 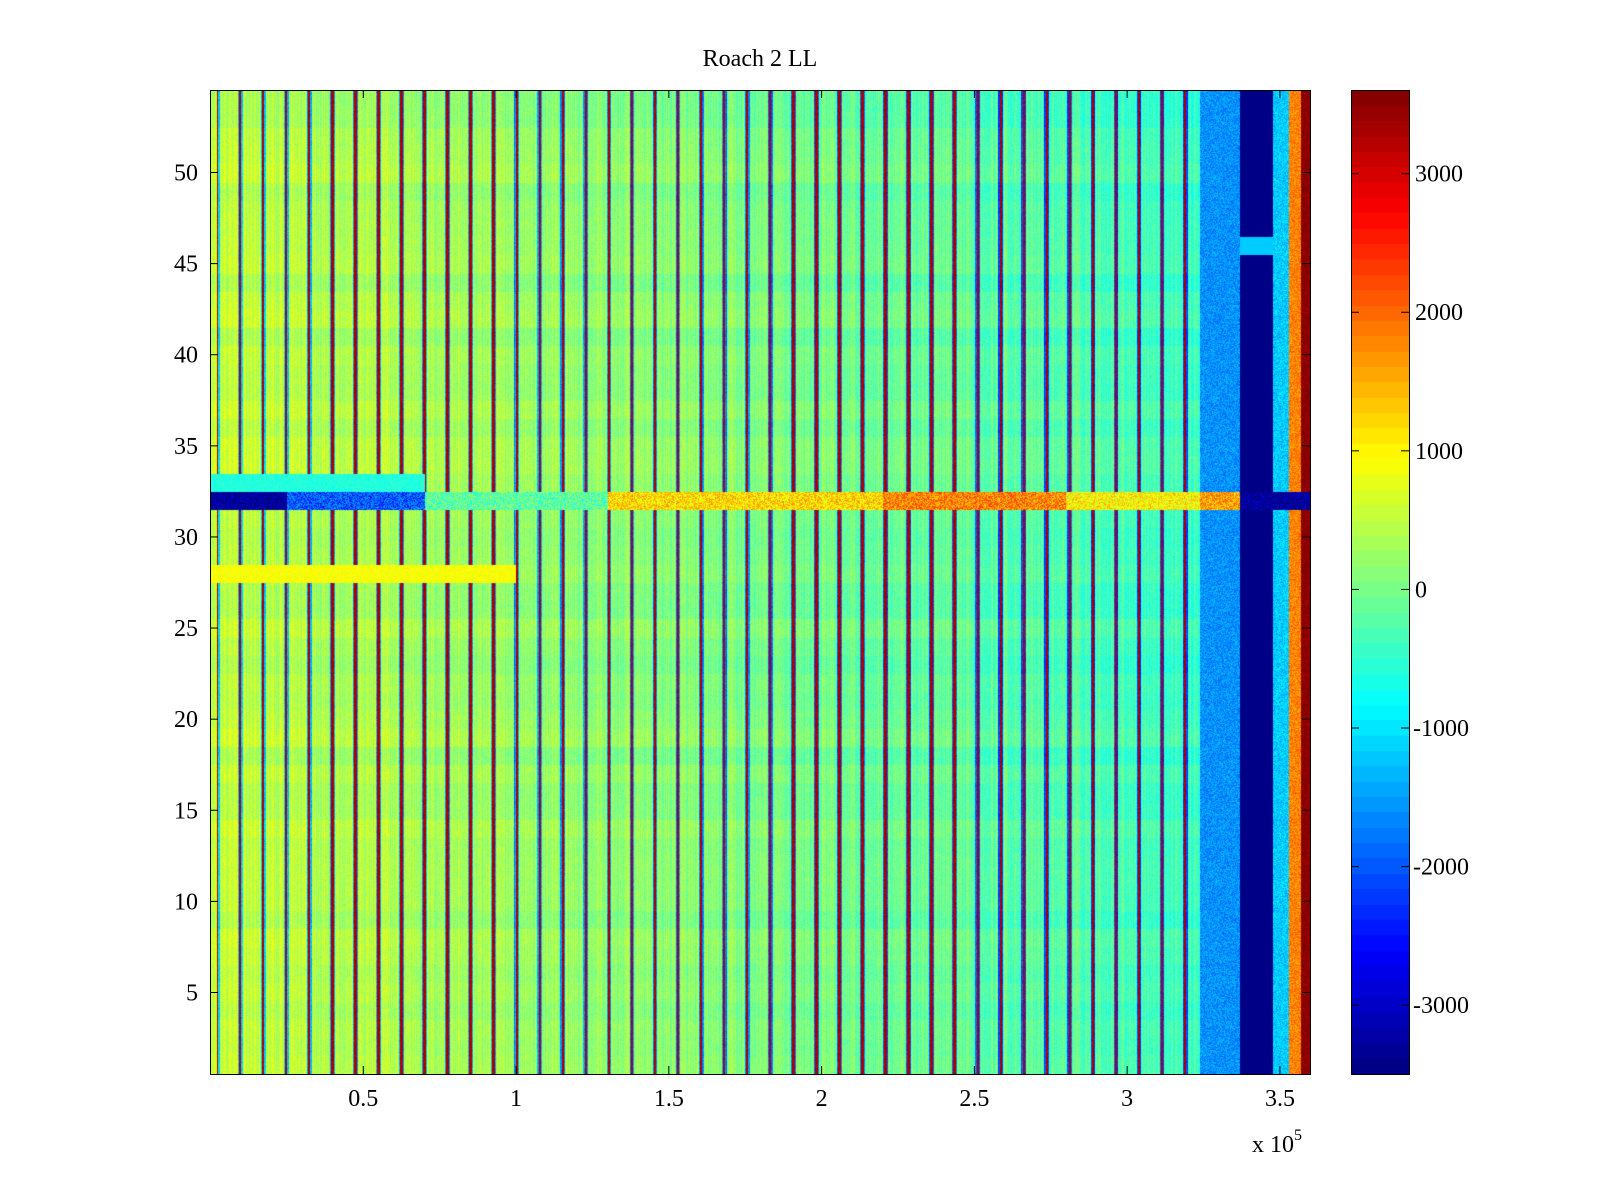 I want to click on colorbar-ticks: 3000 2000 1000 0 -1000 -2000 -3000, so click(x=1410, y=590).